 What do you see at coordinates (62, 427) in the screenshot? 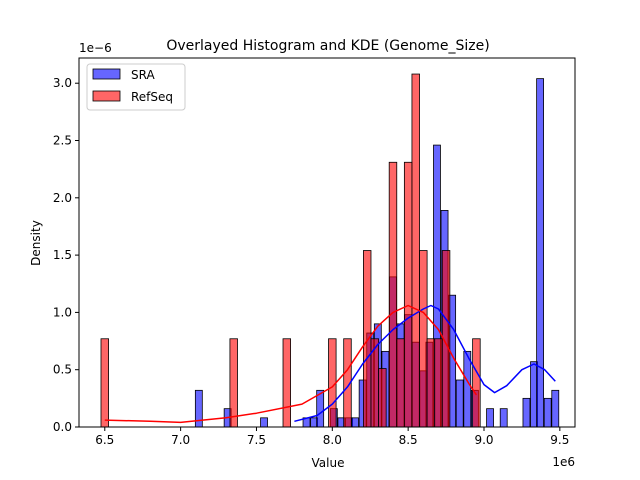
I see `y-tick-label: 0.0` at bounding box center [62, 427].